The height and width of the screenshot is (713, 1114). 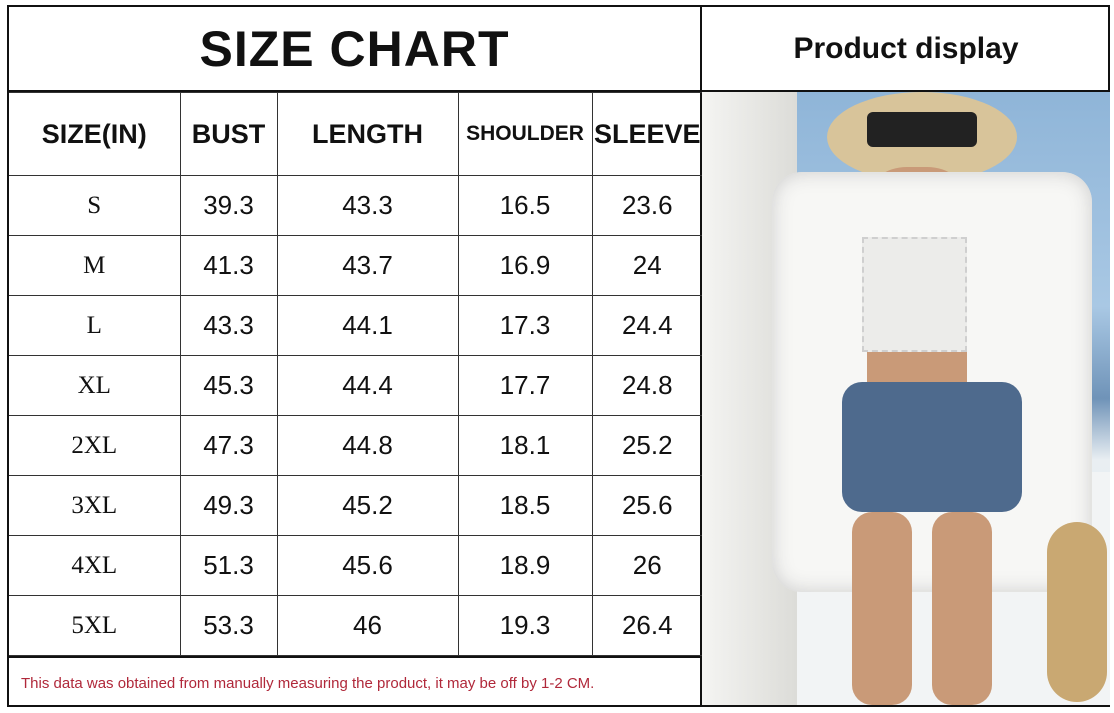 What do you see at coordinates (367, 505) in the screenshot?
I see `cell-length: 45.2` at bounding box center [367, 505].